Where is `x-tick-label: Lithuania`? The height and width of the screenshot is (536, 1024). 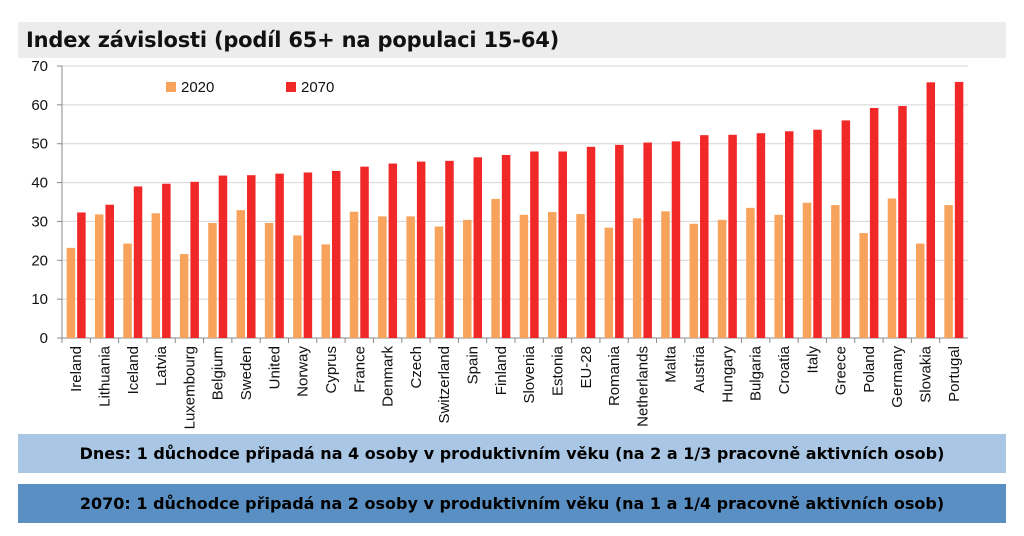
x-tick-label: Lithuania is located at coordinates (104, 376).